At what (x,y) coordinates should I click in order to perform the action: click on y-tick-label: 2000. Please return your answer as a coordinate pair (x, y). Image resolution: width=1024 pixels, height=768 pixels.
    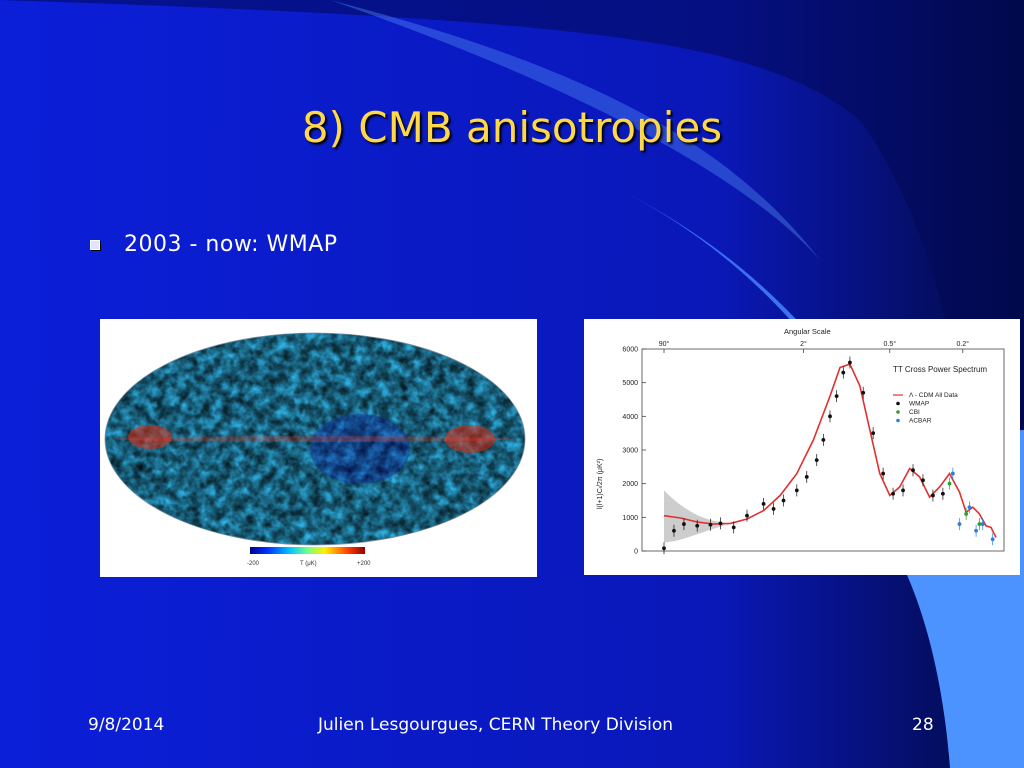
    Looking at the image, I should click on (630, 484).